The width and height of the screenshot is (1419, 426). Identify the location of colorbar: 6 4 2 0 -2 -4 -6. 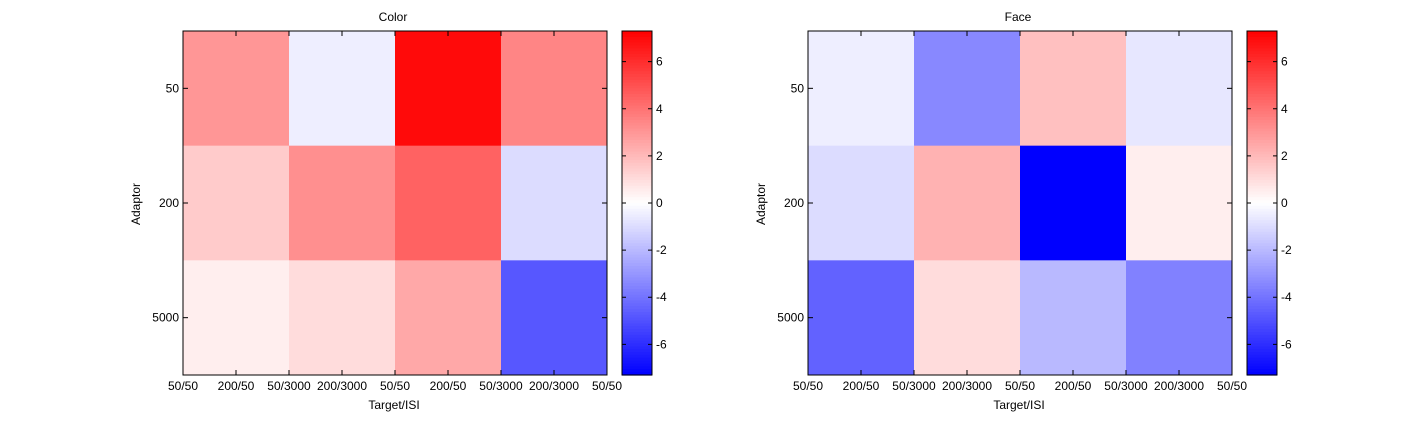
(1269, 203).